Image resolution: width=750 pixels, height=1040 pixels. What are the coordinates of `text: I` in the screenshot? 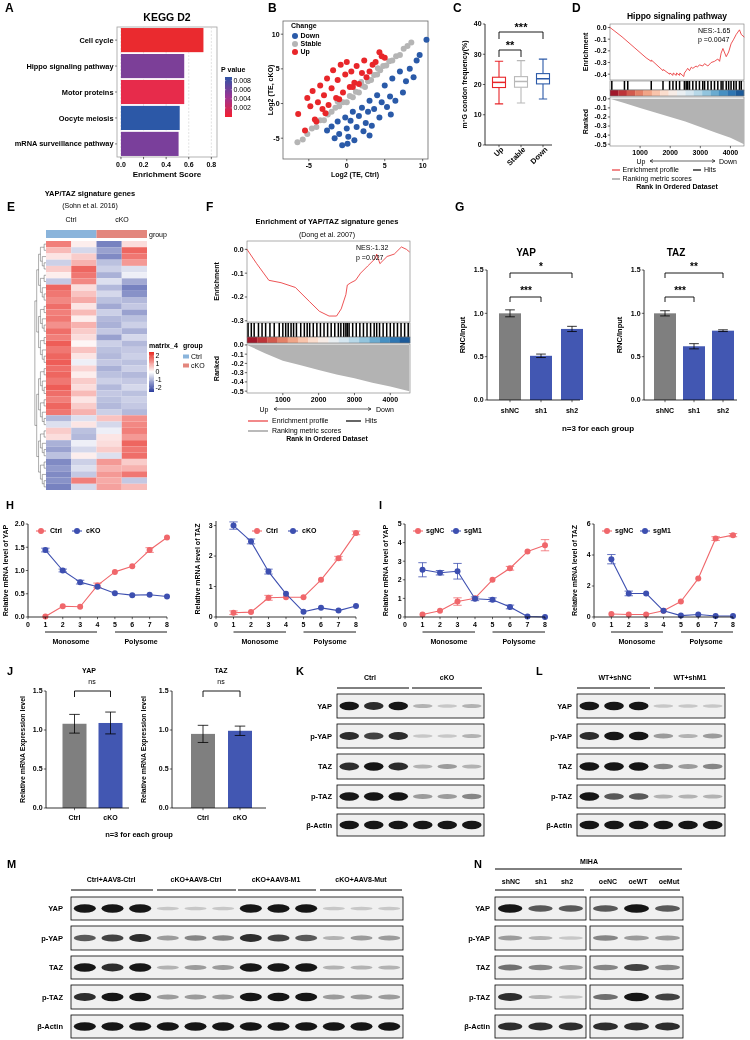 It's located at (381, 505).